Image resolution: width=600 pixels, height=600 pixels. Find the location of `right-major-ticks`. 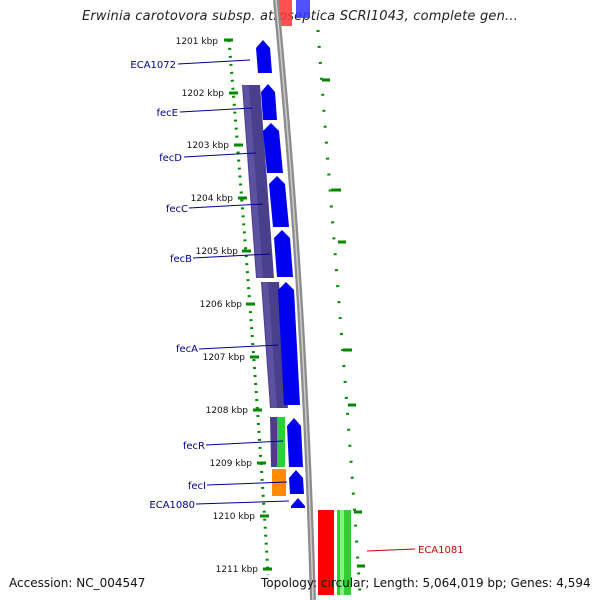

right-major-ticks is located at coordinates (343, 323).